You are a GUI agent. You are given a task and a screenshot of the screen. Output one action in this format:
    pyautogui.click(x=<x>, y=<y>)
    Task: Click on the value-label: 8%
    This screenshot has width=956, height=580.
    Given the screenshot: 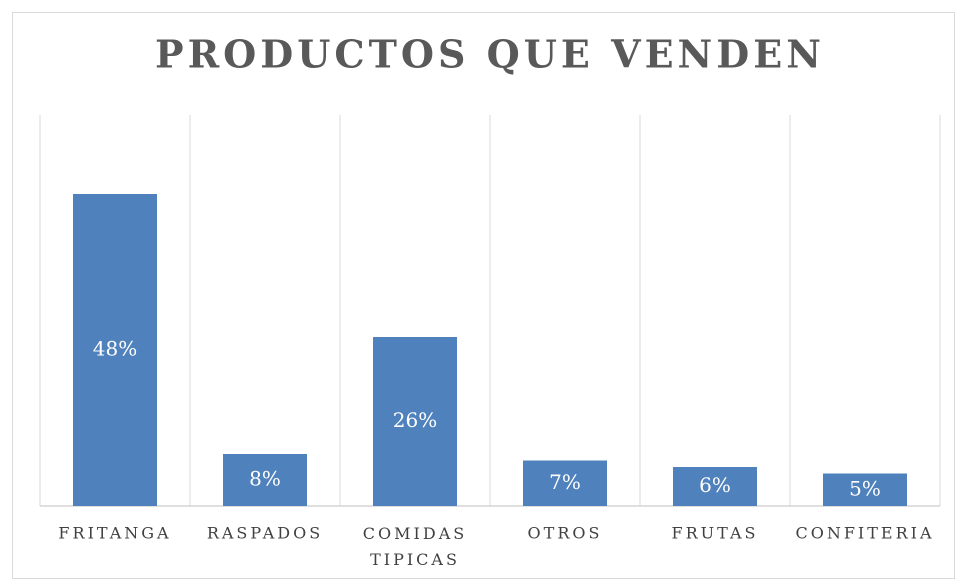 What is the action you would take?
    pyautogui.click(x=265, y=479)
    